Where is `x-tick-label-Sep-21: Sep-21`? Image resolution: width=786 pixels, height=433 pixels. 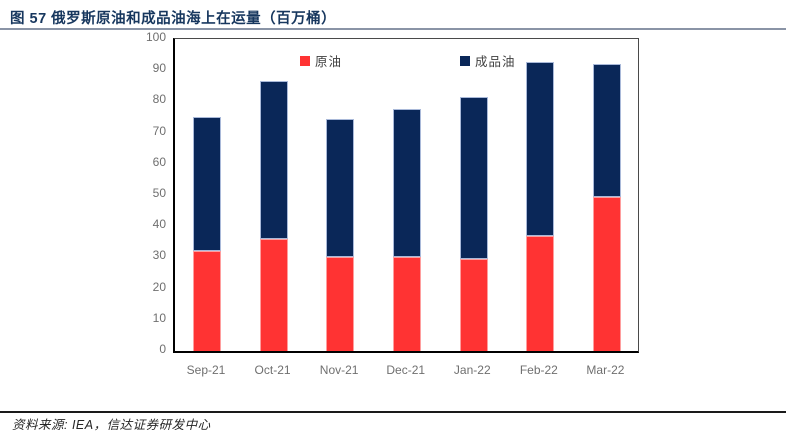 x-tick-label-Sep-21: Sep-21 is located at coordinates (206, 370).